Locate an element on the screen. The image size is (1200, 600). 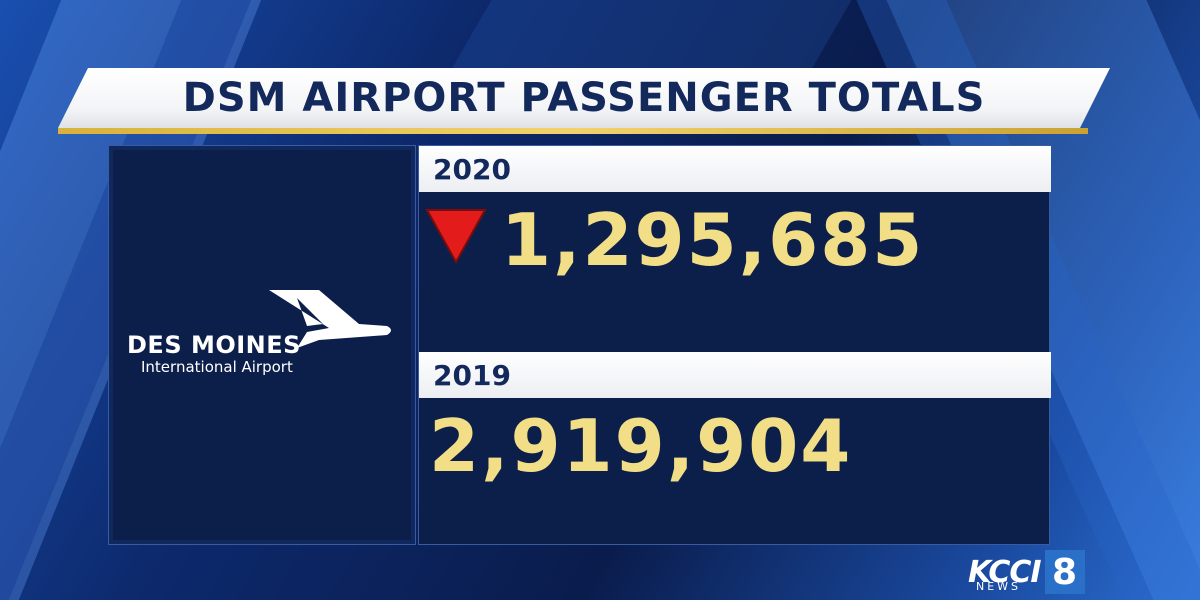
year-header-2019: 2019 is located at coordinates (735, 375).